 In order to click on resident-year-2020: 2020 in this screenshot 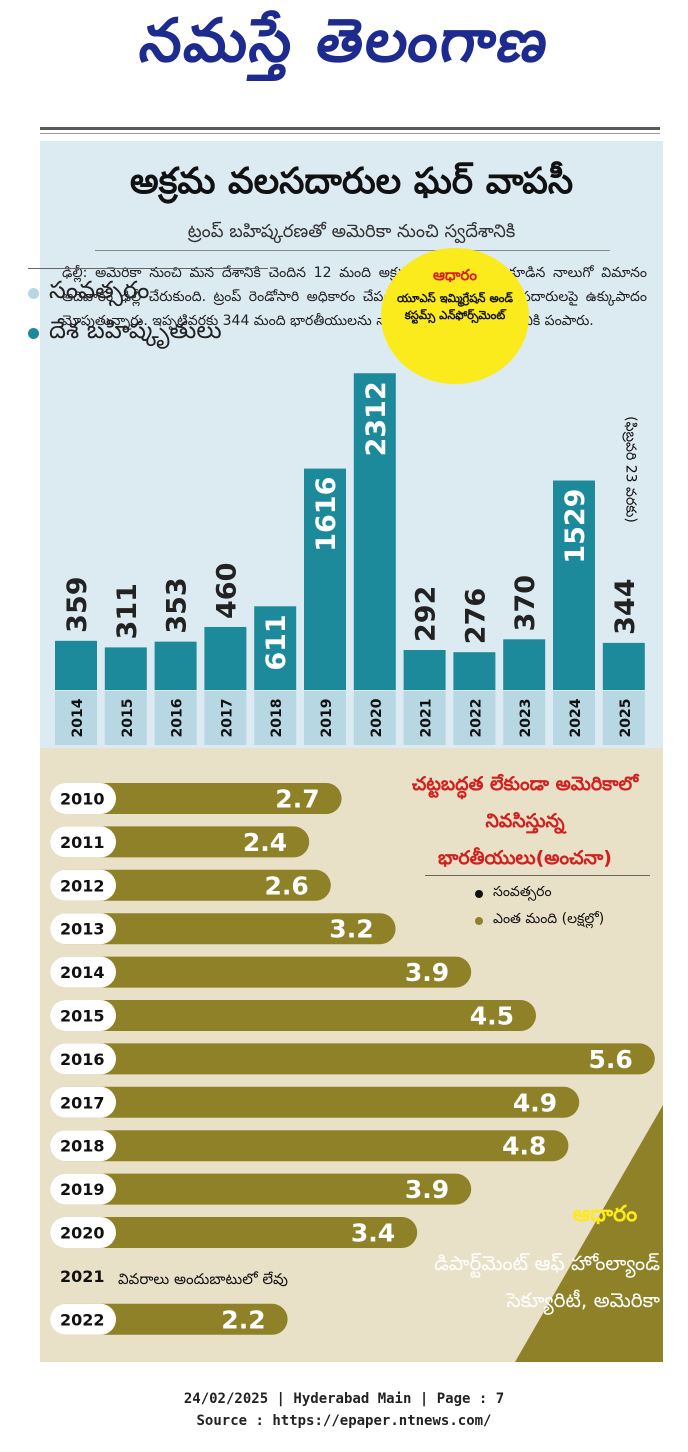, I will do `click(82, 1233)`.